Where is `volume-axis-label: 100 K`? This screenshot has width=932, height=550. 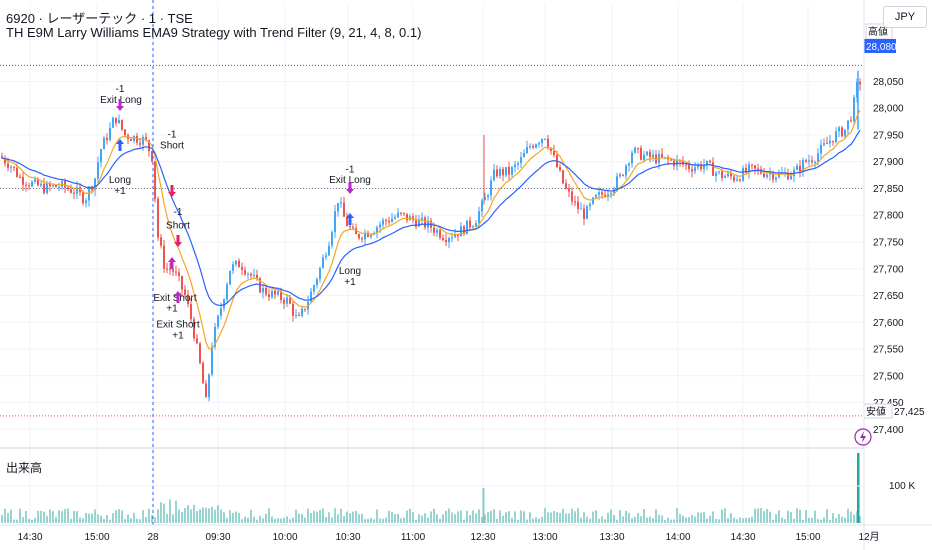 volume-axis-label: 100 K is located at coordinates (902, 486).